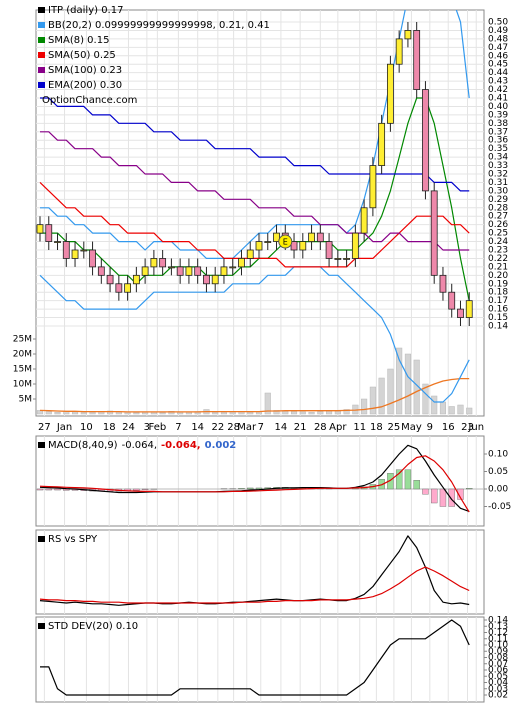 Image resolution: width=526 pixels, height=706 pixels. What do you see at coordinates (498, 276) in the screenshot?
I see `y-tick-label: 0.20` at bounding box center [498, 276].